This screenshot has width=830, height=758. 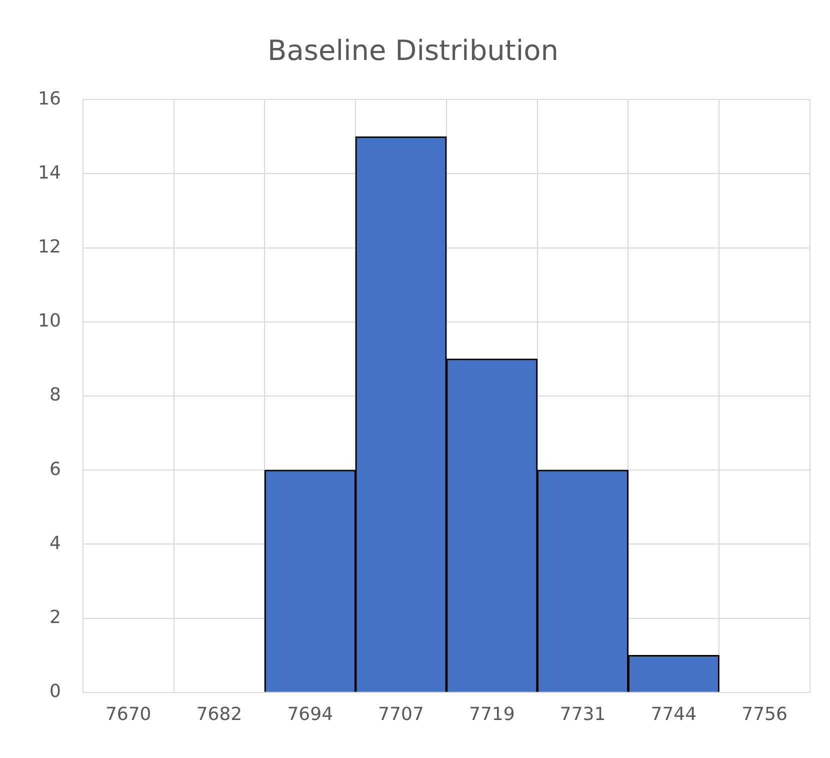 What do you see at coordinates (765, 714) in the screenshot?
I see `x-tick-label: 7756` at bounding box center [765, 714].